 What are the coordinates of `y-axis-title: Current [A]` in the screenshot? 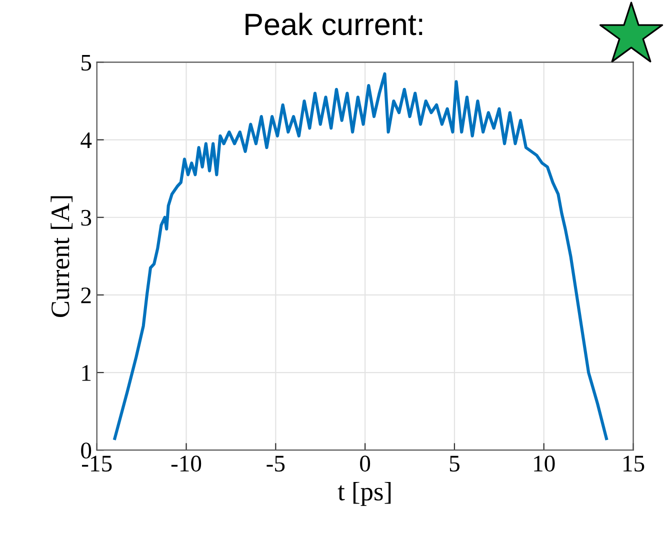 It's located at (61, 256).